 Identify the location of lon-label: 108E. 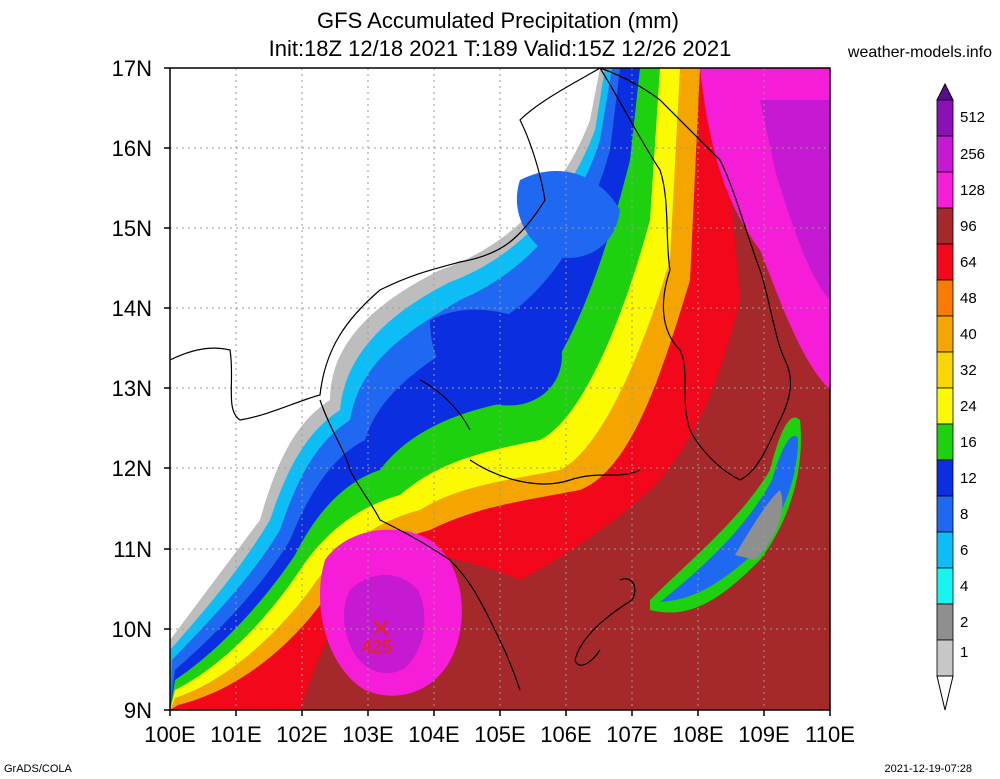
(698, 734).